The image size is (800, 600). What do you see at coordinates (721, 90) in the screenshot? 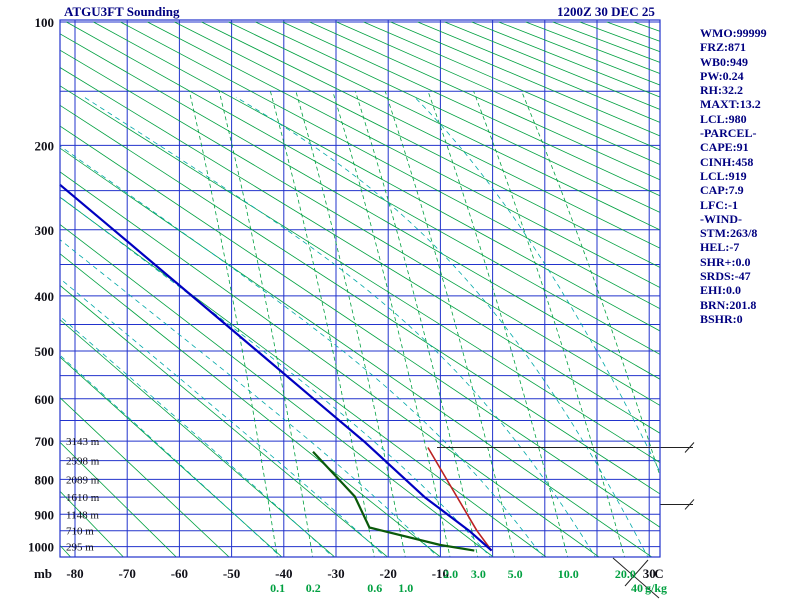
I see `stat-line: RH:32.2` at bounding box center [721, 90].